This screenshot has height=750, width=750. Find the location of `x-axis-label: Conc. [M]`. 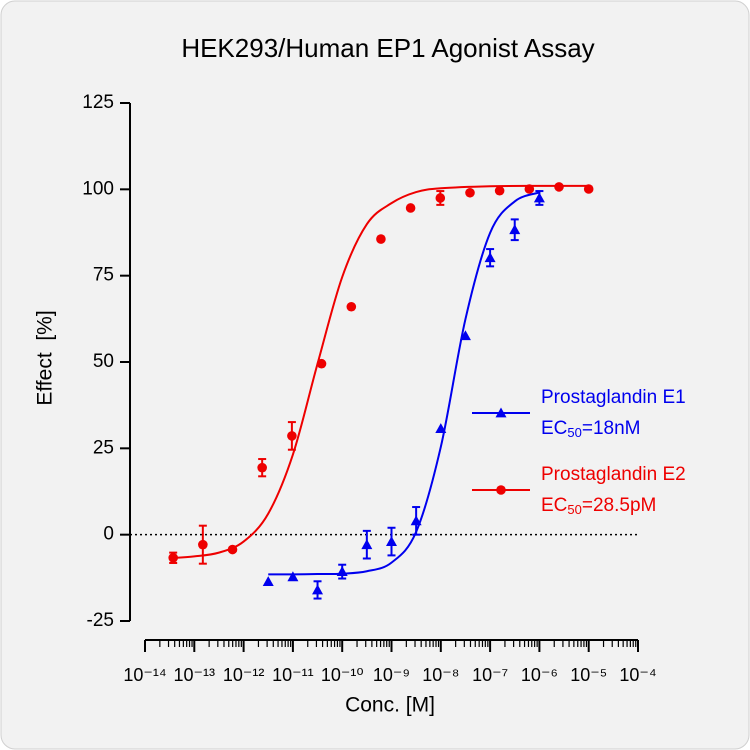

x-axis-label: Conc. [M] is located at coordinates (390, 705).